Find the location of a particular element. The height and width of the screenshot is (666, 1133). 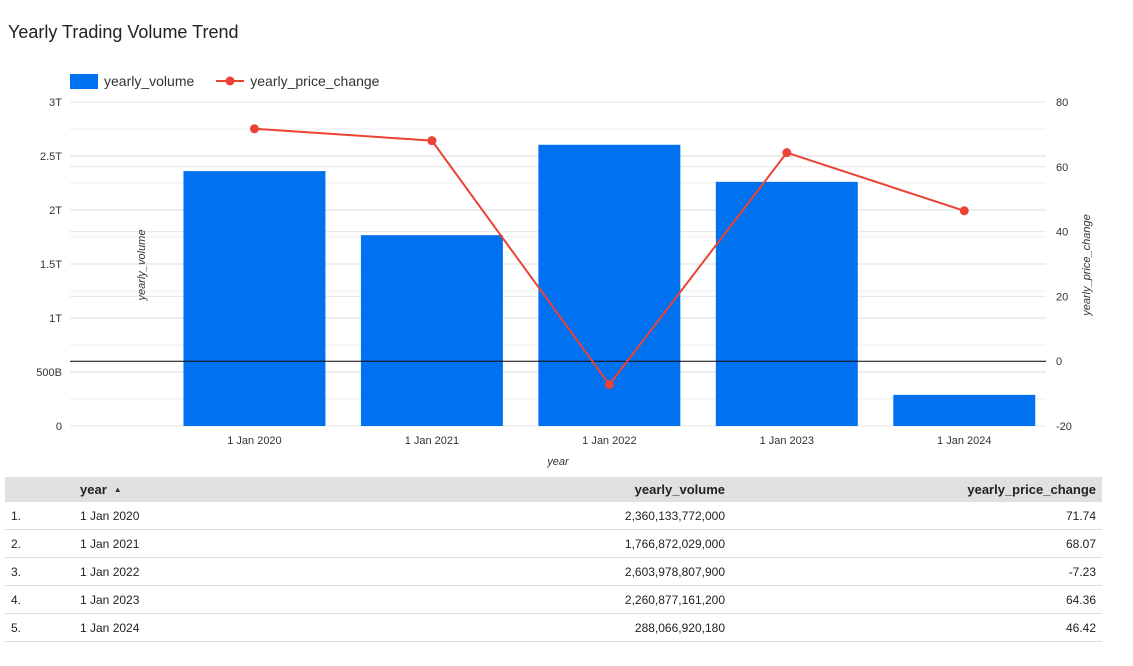

header-yearly-volume: yearly_volume is located at coordinates (679, 489).